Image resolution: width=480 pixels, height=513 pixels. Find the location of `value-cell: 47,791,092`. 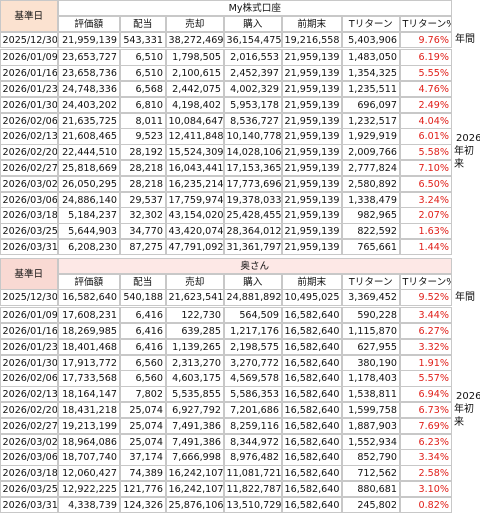

value-cell: 47,791,092 is located at coordinates (194, 247).